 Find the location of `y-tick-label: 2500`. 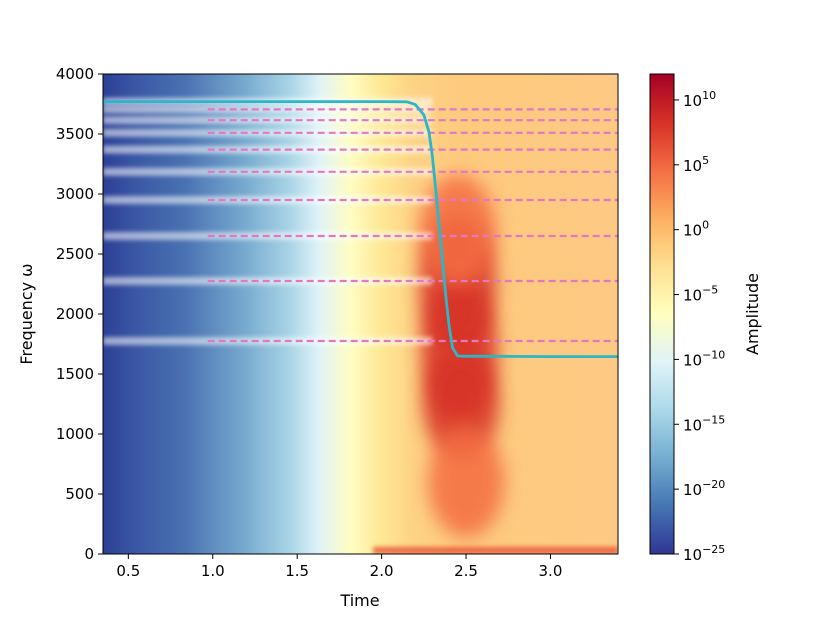

y-tick-label: 2500 is located at coordinates (75, 254).